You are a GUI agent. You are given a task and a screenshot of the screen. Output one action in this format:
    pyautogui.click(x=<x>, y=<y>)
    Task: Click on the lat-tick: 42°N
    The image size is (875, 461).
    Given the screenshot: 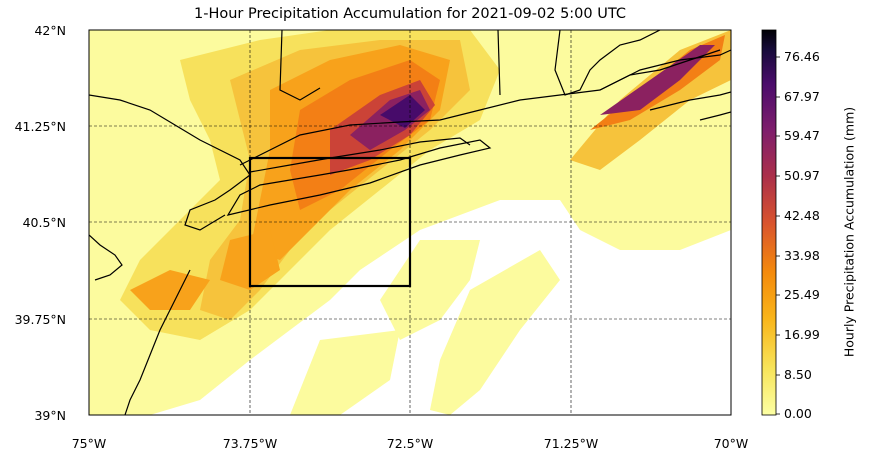 What is the action you would take?
    pyautogui.click(x=50, y=30)
    